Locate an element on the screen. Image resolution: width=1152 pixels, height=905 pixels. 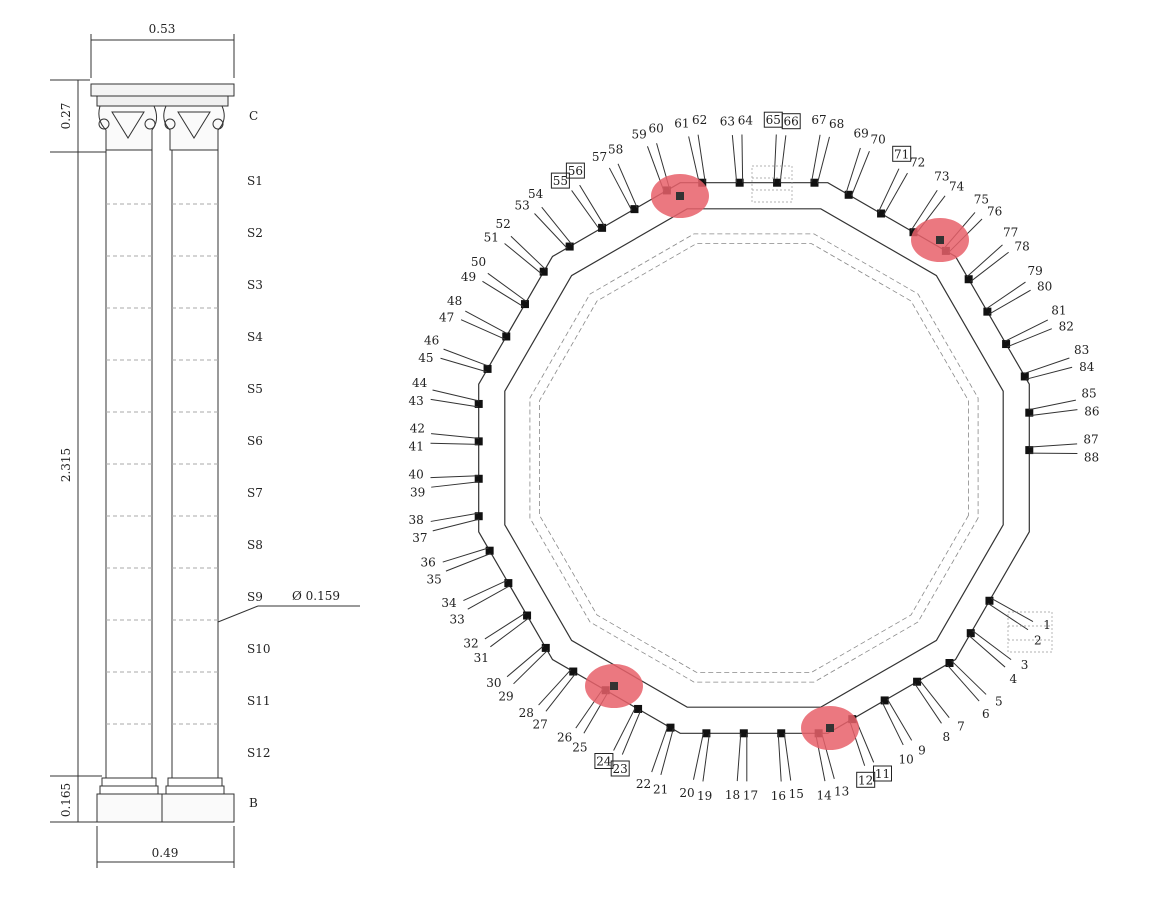
sensor-label: 9 is located at coordinates (922, 751).